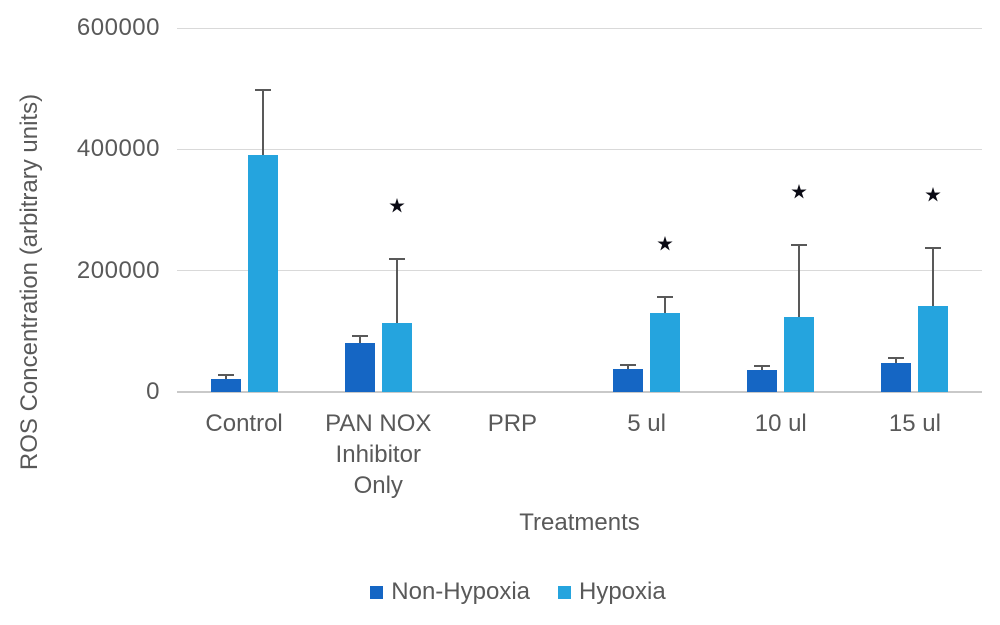 This screenshot has height=625, width=1000. What do you see at coordinates (914, 423) in the screenshot?
I see `x-category-label: 15 ul` at bounding box center [914, 423].